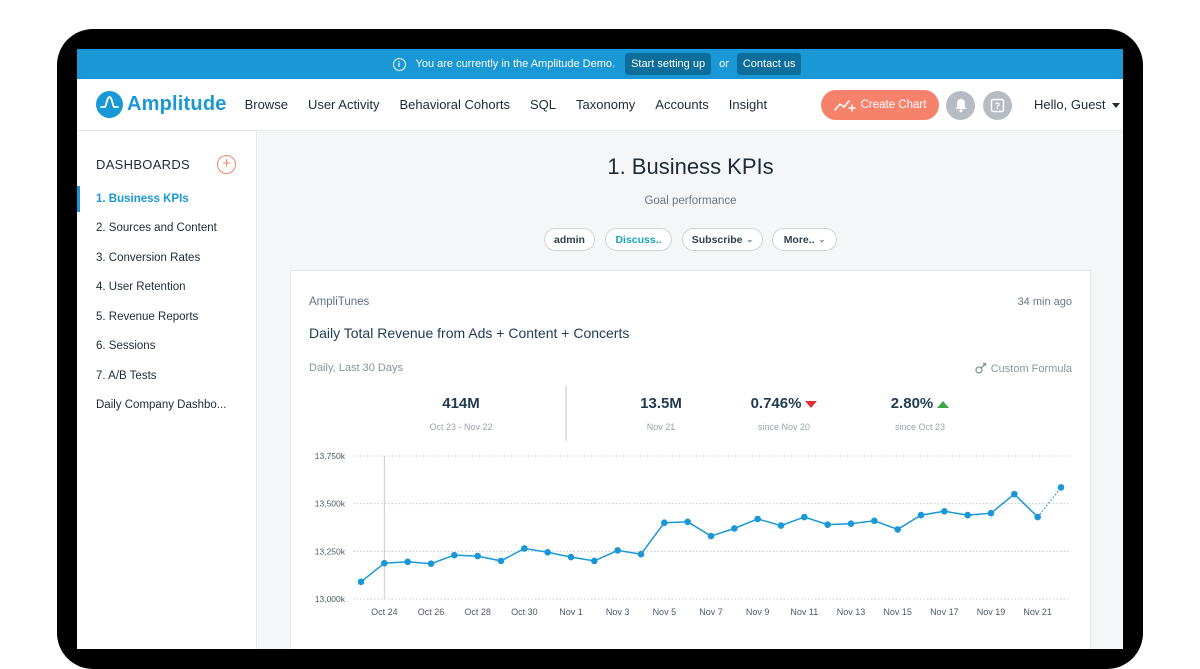 The width and height of the screenshot is (1200, 669). What do you see at coordinates (148, 258) in the screenshot?
I see `sidebar-item-conversion-rates: 3. Conversion Rates` at bounding box center [148, 258].